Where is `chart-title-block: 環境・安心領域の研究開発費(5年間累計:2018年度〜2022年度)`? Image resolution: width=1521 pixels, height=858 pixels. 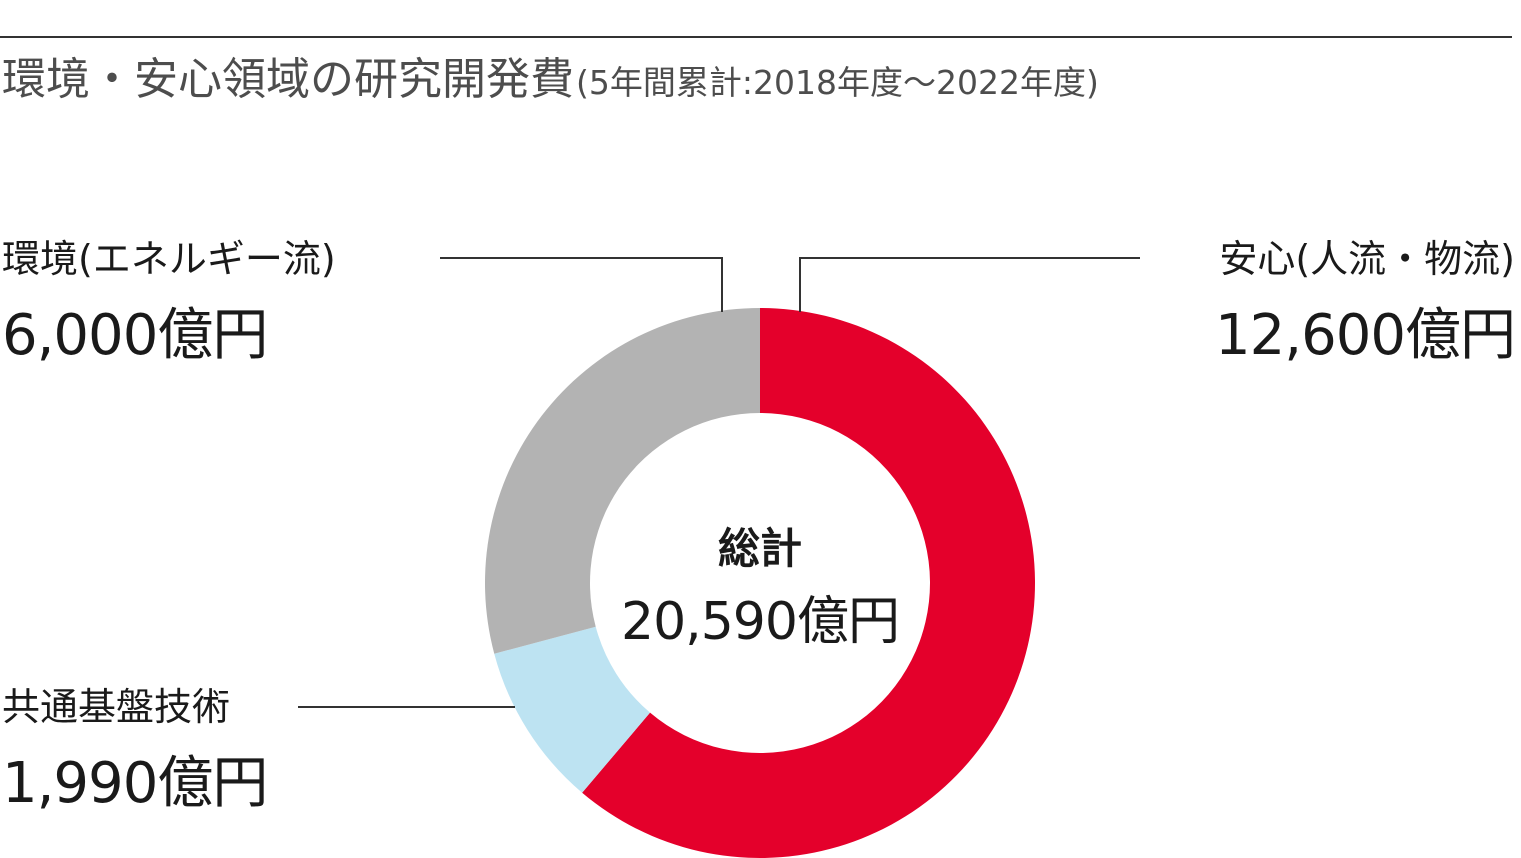
chart-title-block: 環境・安心領域の研究開発費(5年間累計:2018年度〜2022年度) is located at coordinates (550, 80).